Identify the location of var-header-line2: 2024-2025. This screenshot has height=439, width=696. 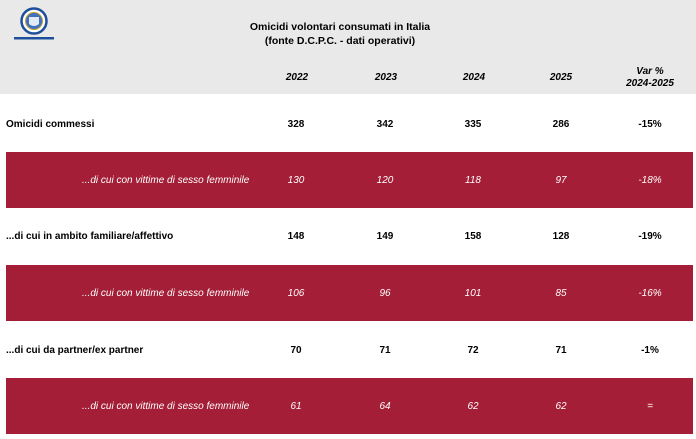
(650, 83).